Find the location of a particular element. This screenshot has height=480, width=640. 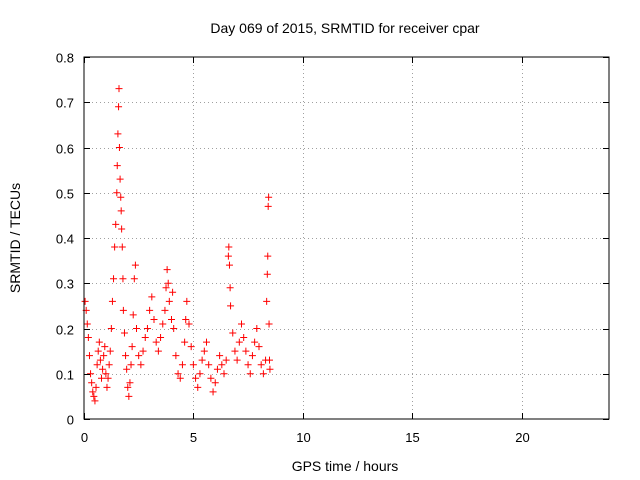

x-tick-label: 0 is located at coordinates (84, 437).